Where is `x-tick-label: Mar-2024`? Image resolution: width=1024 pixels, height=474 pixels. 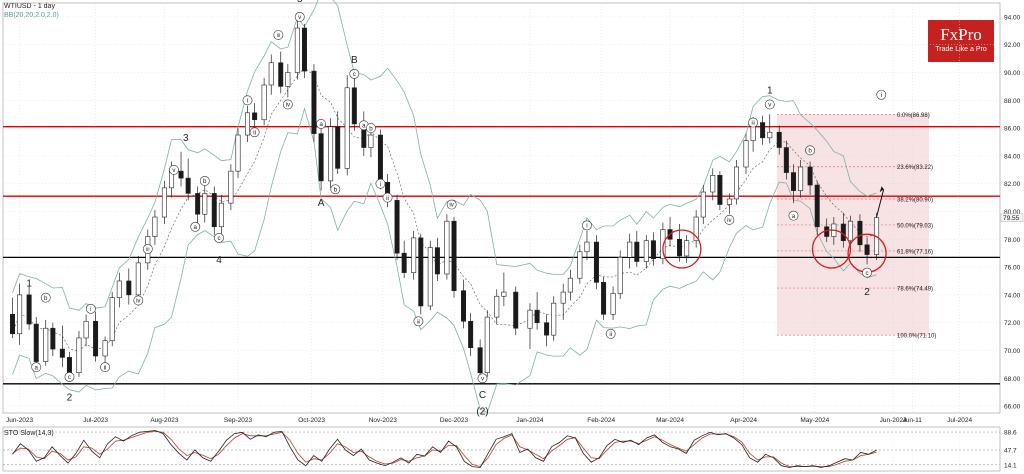 x-tick-label: Mar-2024 is located at coordinates (670, 420).